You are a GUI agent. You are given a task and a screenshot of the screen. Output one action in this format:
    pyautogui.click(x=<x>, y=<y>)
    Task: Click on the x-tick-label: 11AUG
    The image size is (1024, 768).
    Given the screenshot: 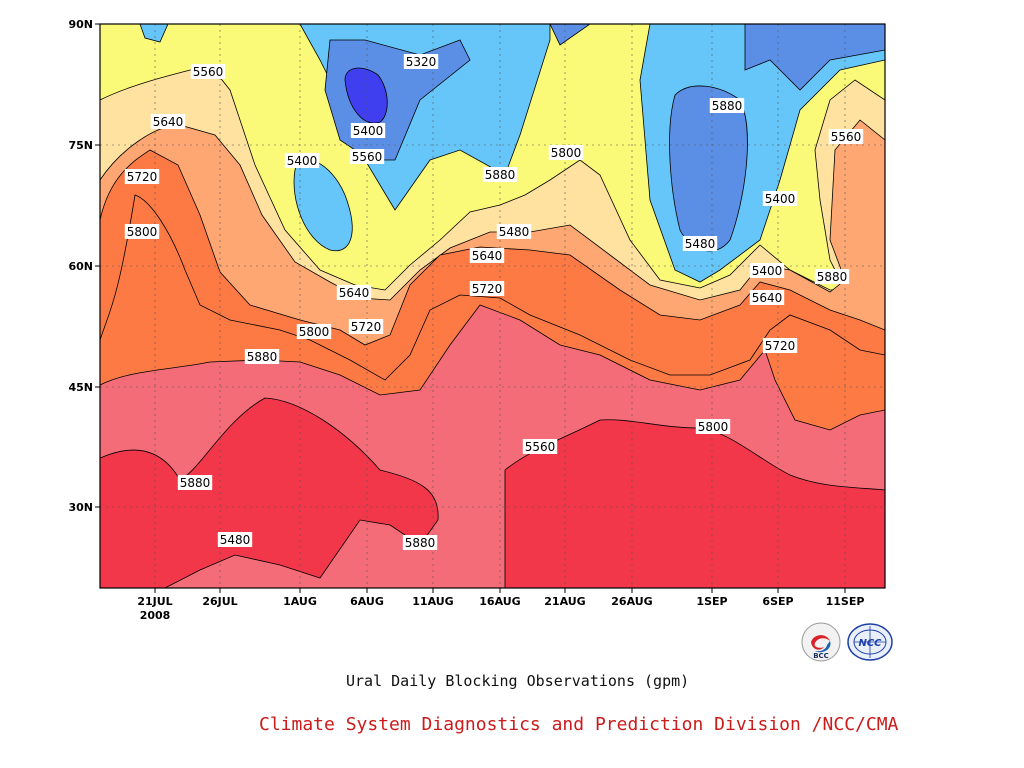 What is the action you would take?
    pyautogui.click(x=432, y=601)
    